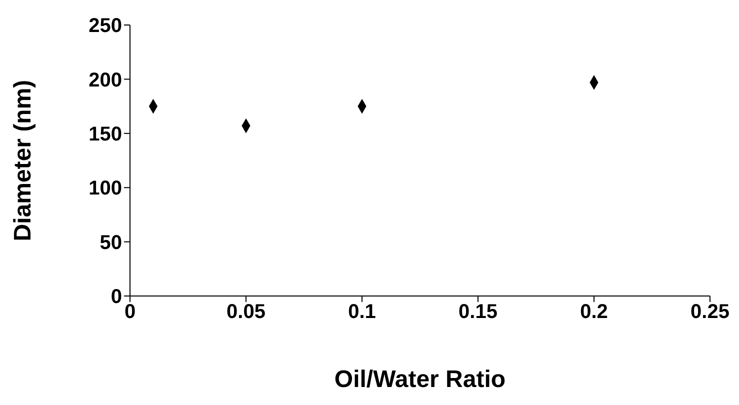 The image size is (739, 405). What do you see at coordinates (111, 243) in the screenshot?
I see `y-tick-label: 50` at bounding box center [111, 243].